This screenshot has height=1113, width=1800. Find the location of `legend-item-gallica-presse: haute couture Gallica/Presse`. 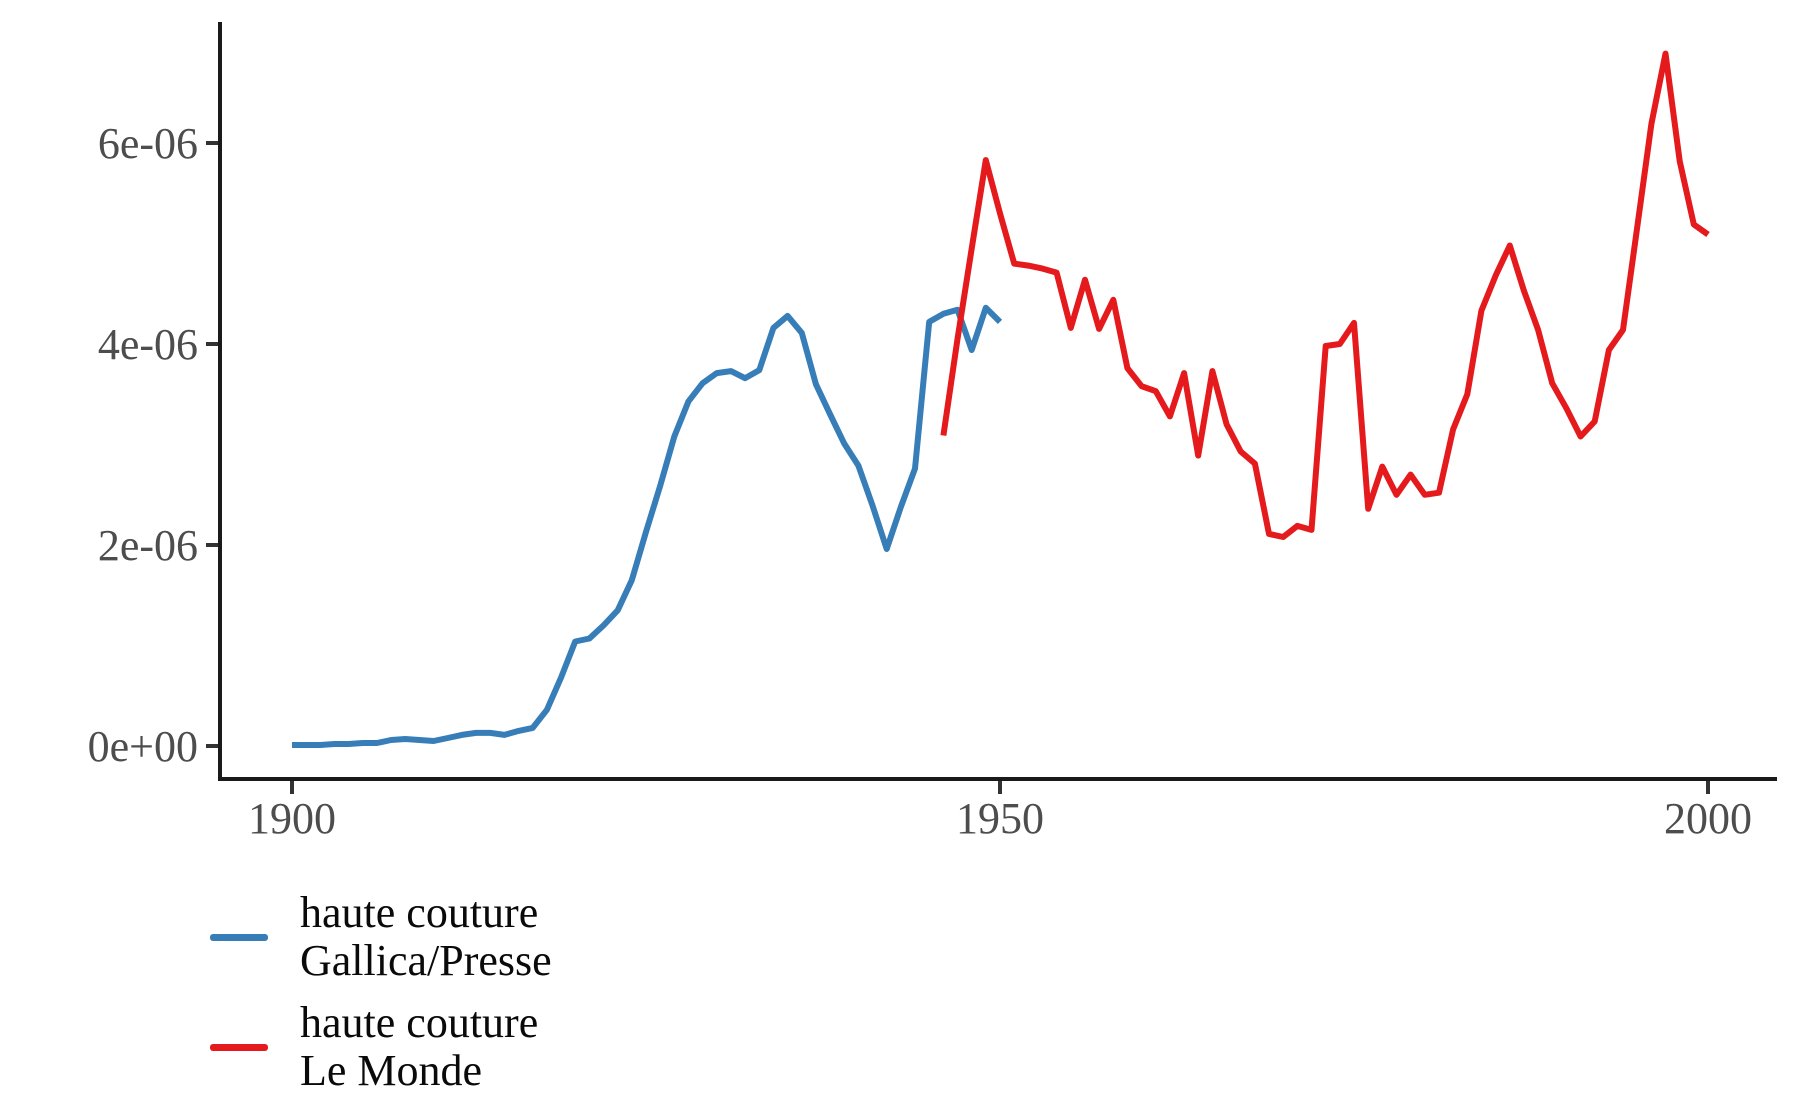

legend-item-gallica-presse: haute couture Gallica/Presse is located at coordinates (381, 937).